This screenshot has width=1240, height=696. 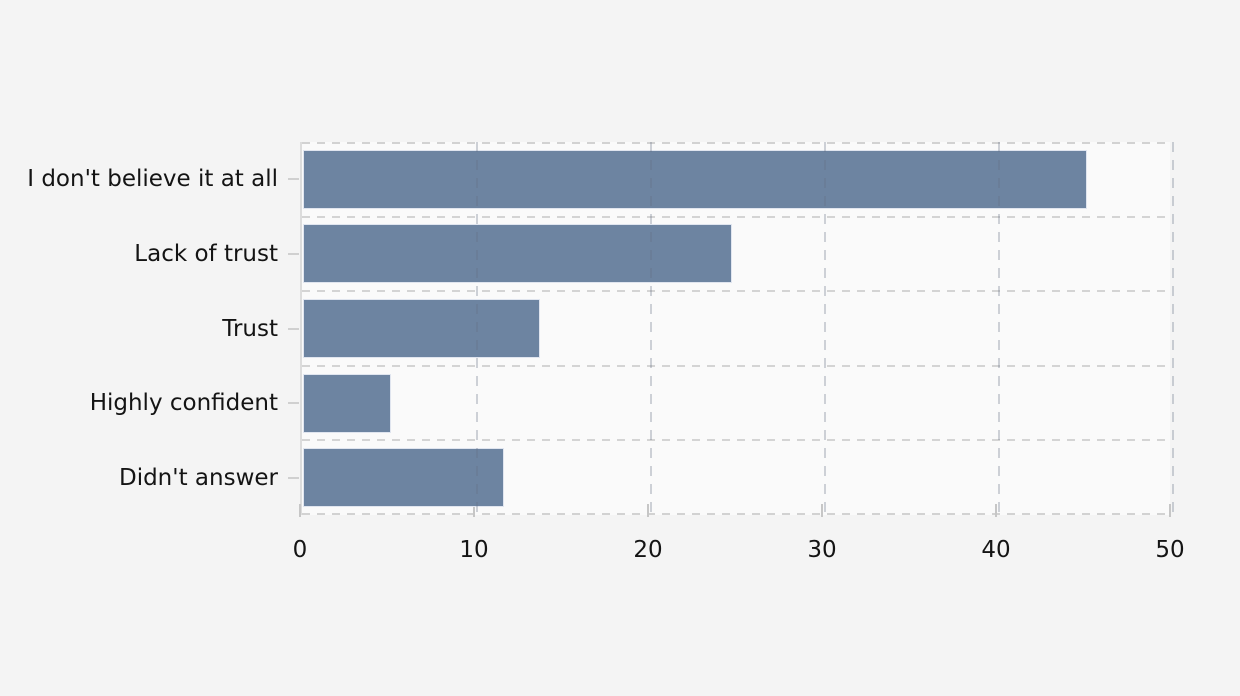 What do you see at coordinates (250, 328) in the screenshot?
I see `category-label: Trust` at bounding box center [250, 328].